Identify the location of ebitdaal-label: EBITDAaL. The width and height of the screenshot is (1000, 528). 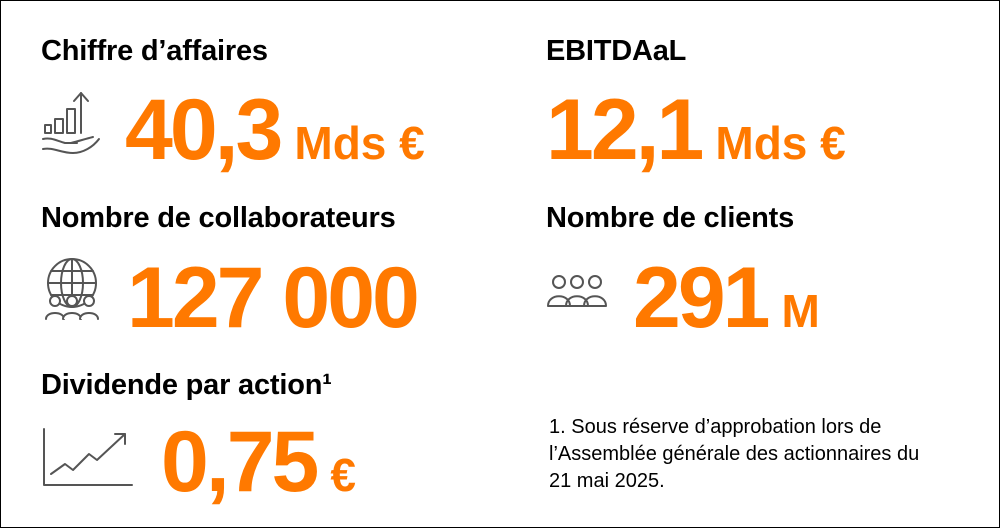
(616, 51).